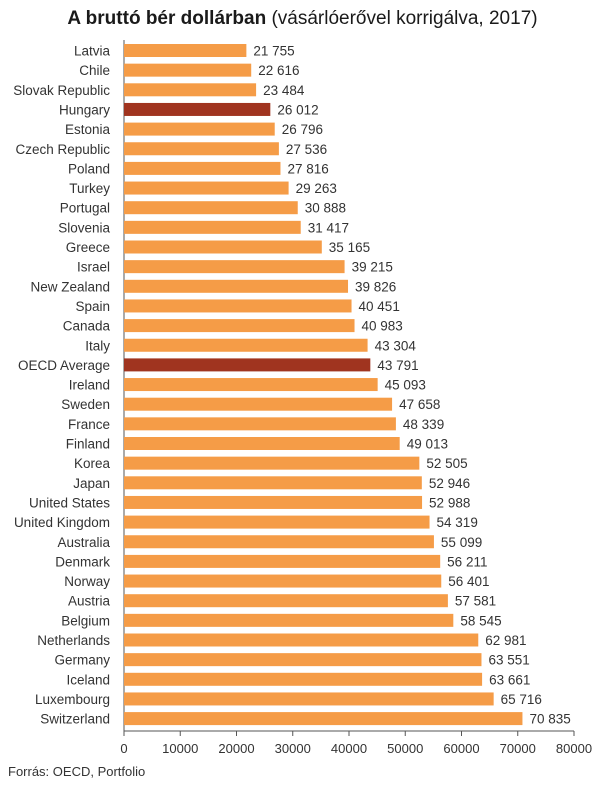 The height and width of the screenshot is (786, 605). What do you see at coordinates (97, 345) in the screenshot?
I see `category-label: Italy` at bounding box center [97, 345].